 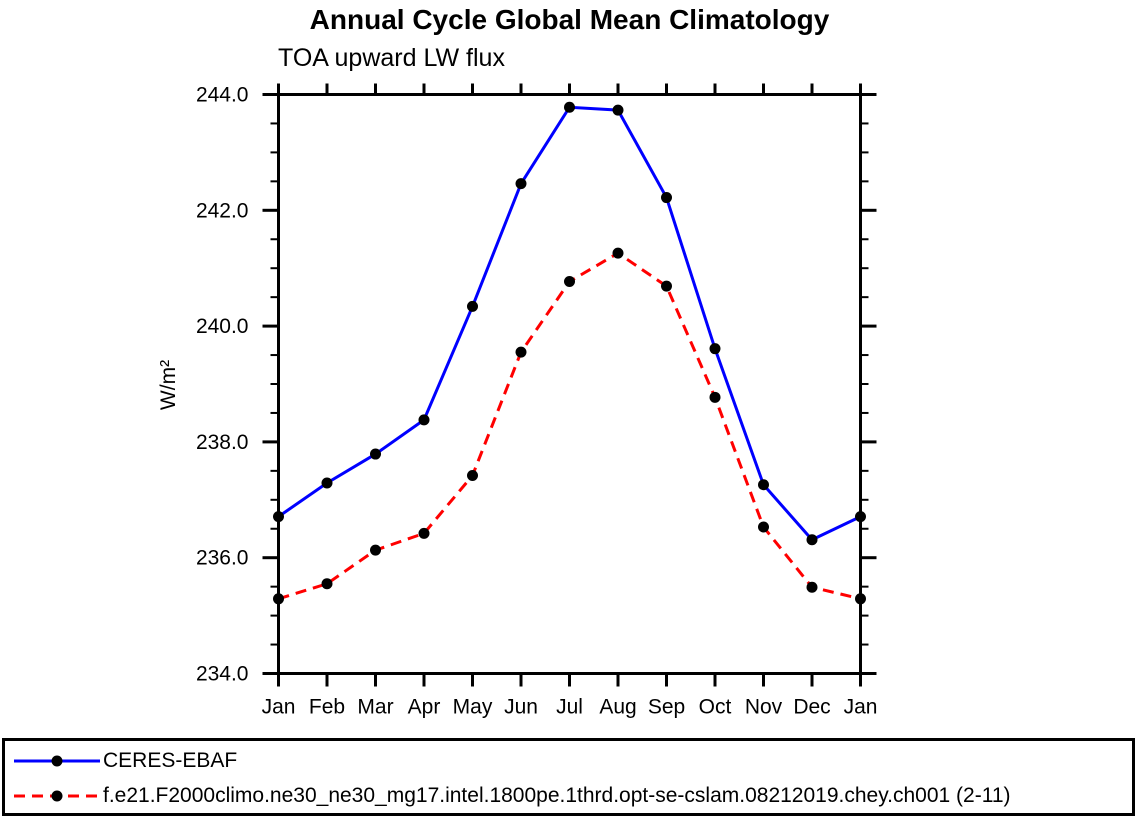 What do you see at coordinates (617, 707) in the screenshot?
I see `x-tick-label: Aug` at bounding box center [617, 707].